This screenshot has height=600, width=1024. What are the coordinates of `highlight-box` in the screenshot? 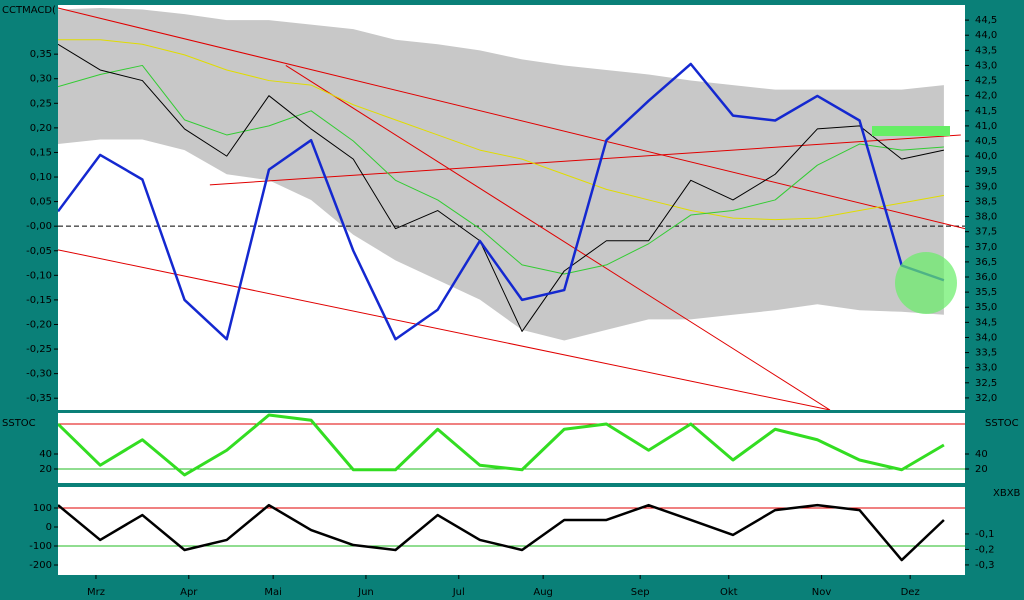 It's located at (911, 131).